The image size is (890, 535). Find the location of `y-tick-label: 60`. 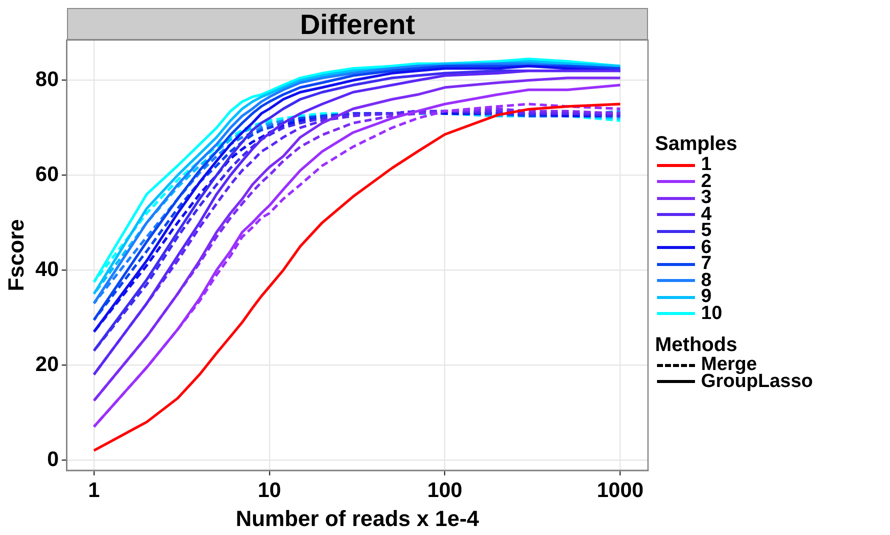

y-tick-label: 60 is located at coordinates (47, 174).